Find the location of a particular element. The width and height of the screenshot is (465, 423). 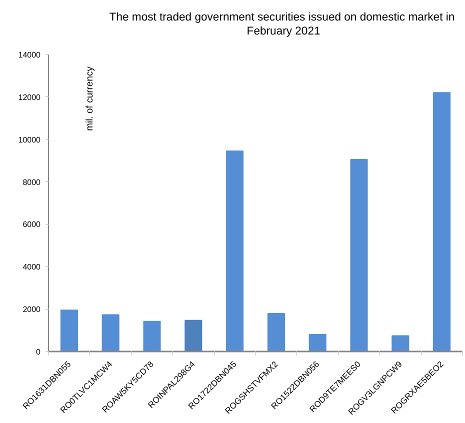

y-tick-label: 14000 is located at coordinates (30, 55).